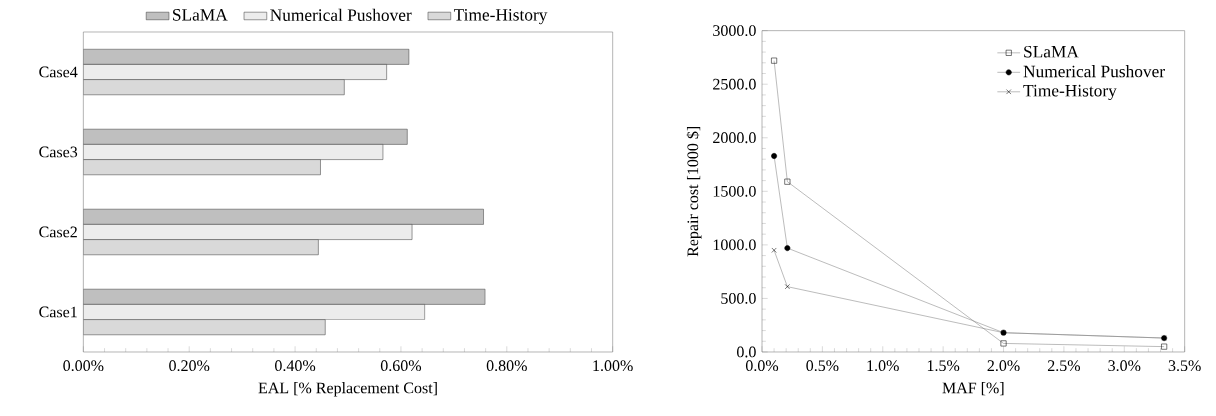 This screenshot has height=416, width=1216. Describe the element at coordinates (973, 389) in the screenshot. I see `x-axis-title: MAF [%]` at that location.